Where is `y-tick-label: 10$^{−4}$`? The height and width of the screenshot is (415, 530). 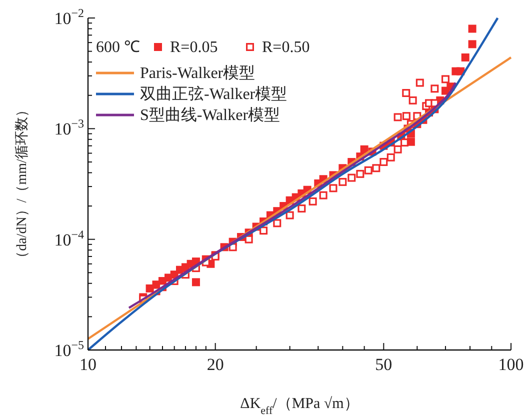
y-tick-label: 10$^{−4}$ is located at coordinates (69, 238).